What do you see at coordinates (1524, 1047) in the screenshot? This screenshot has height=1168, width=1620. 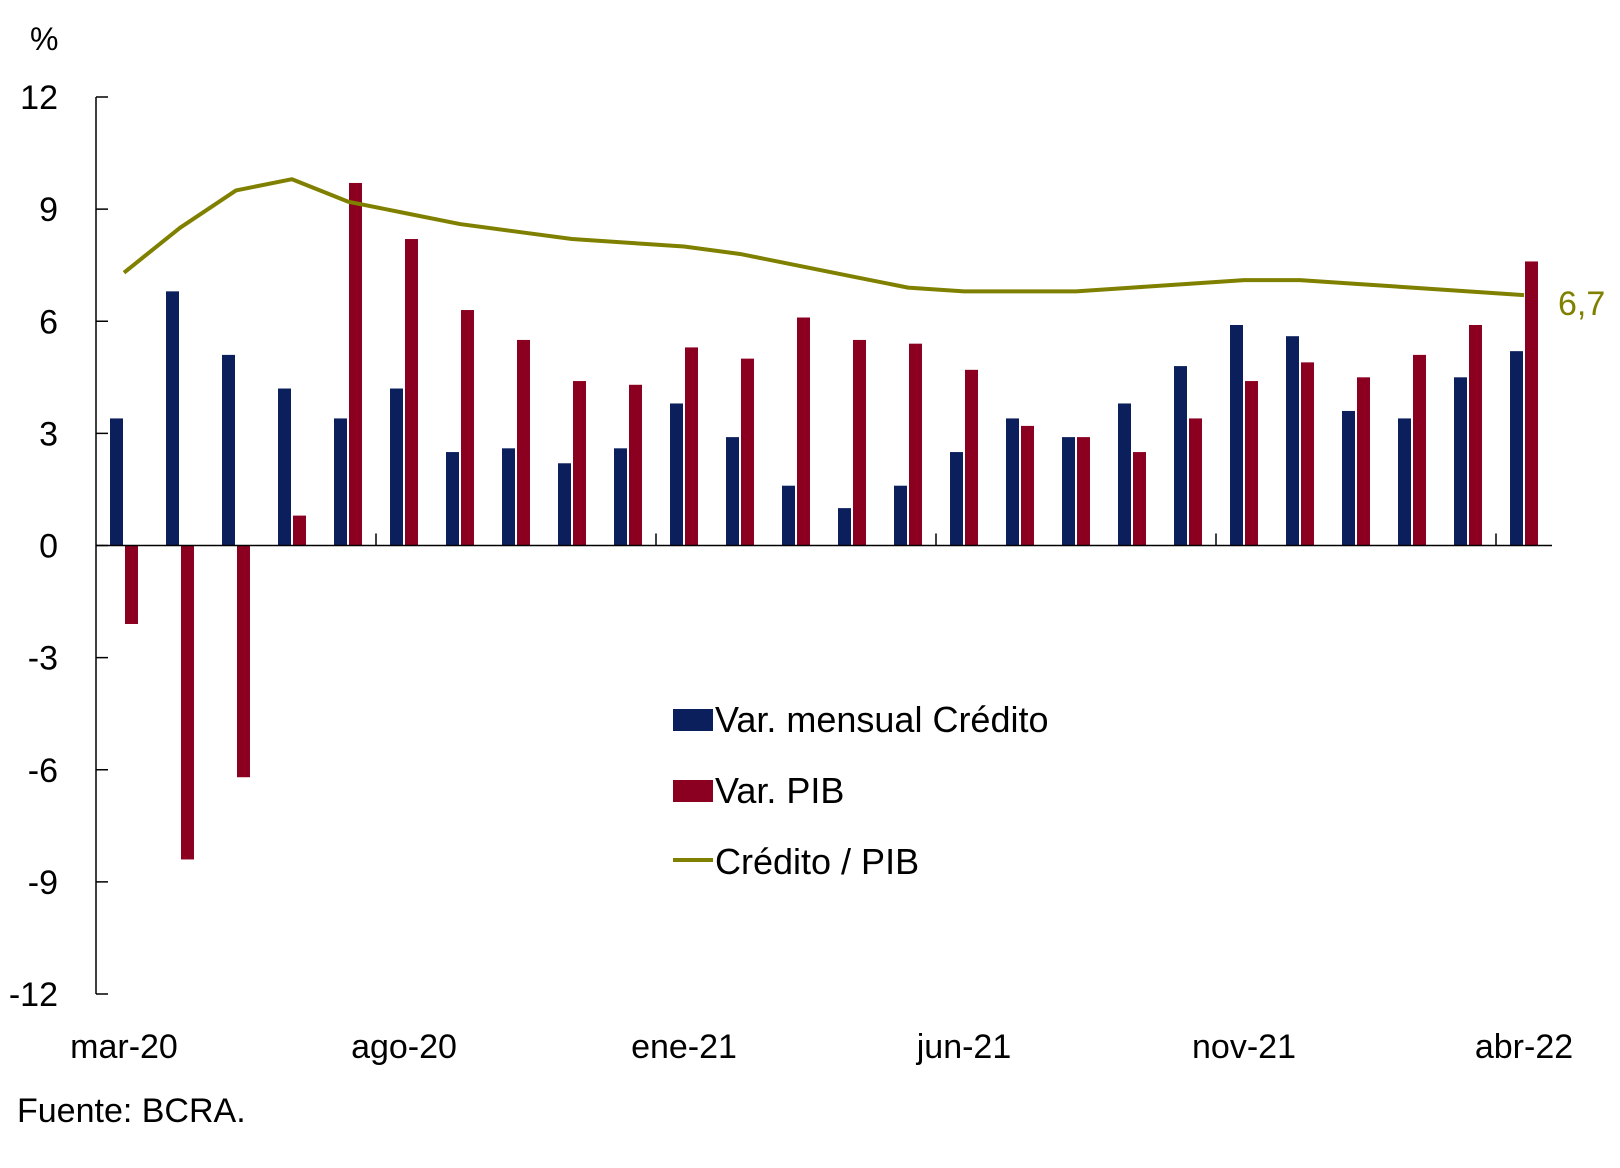 I see `x-tick-label: abr-22` at bounding box center [1524, 1047].